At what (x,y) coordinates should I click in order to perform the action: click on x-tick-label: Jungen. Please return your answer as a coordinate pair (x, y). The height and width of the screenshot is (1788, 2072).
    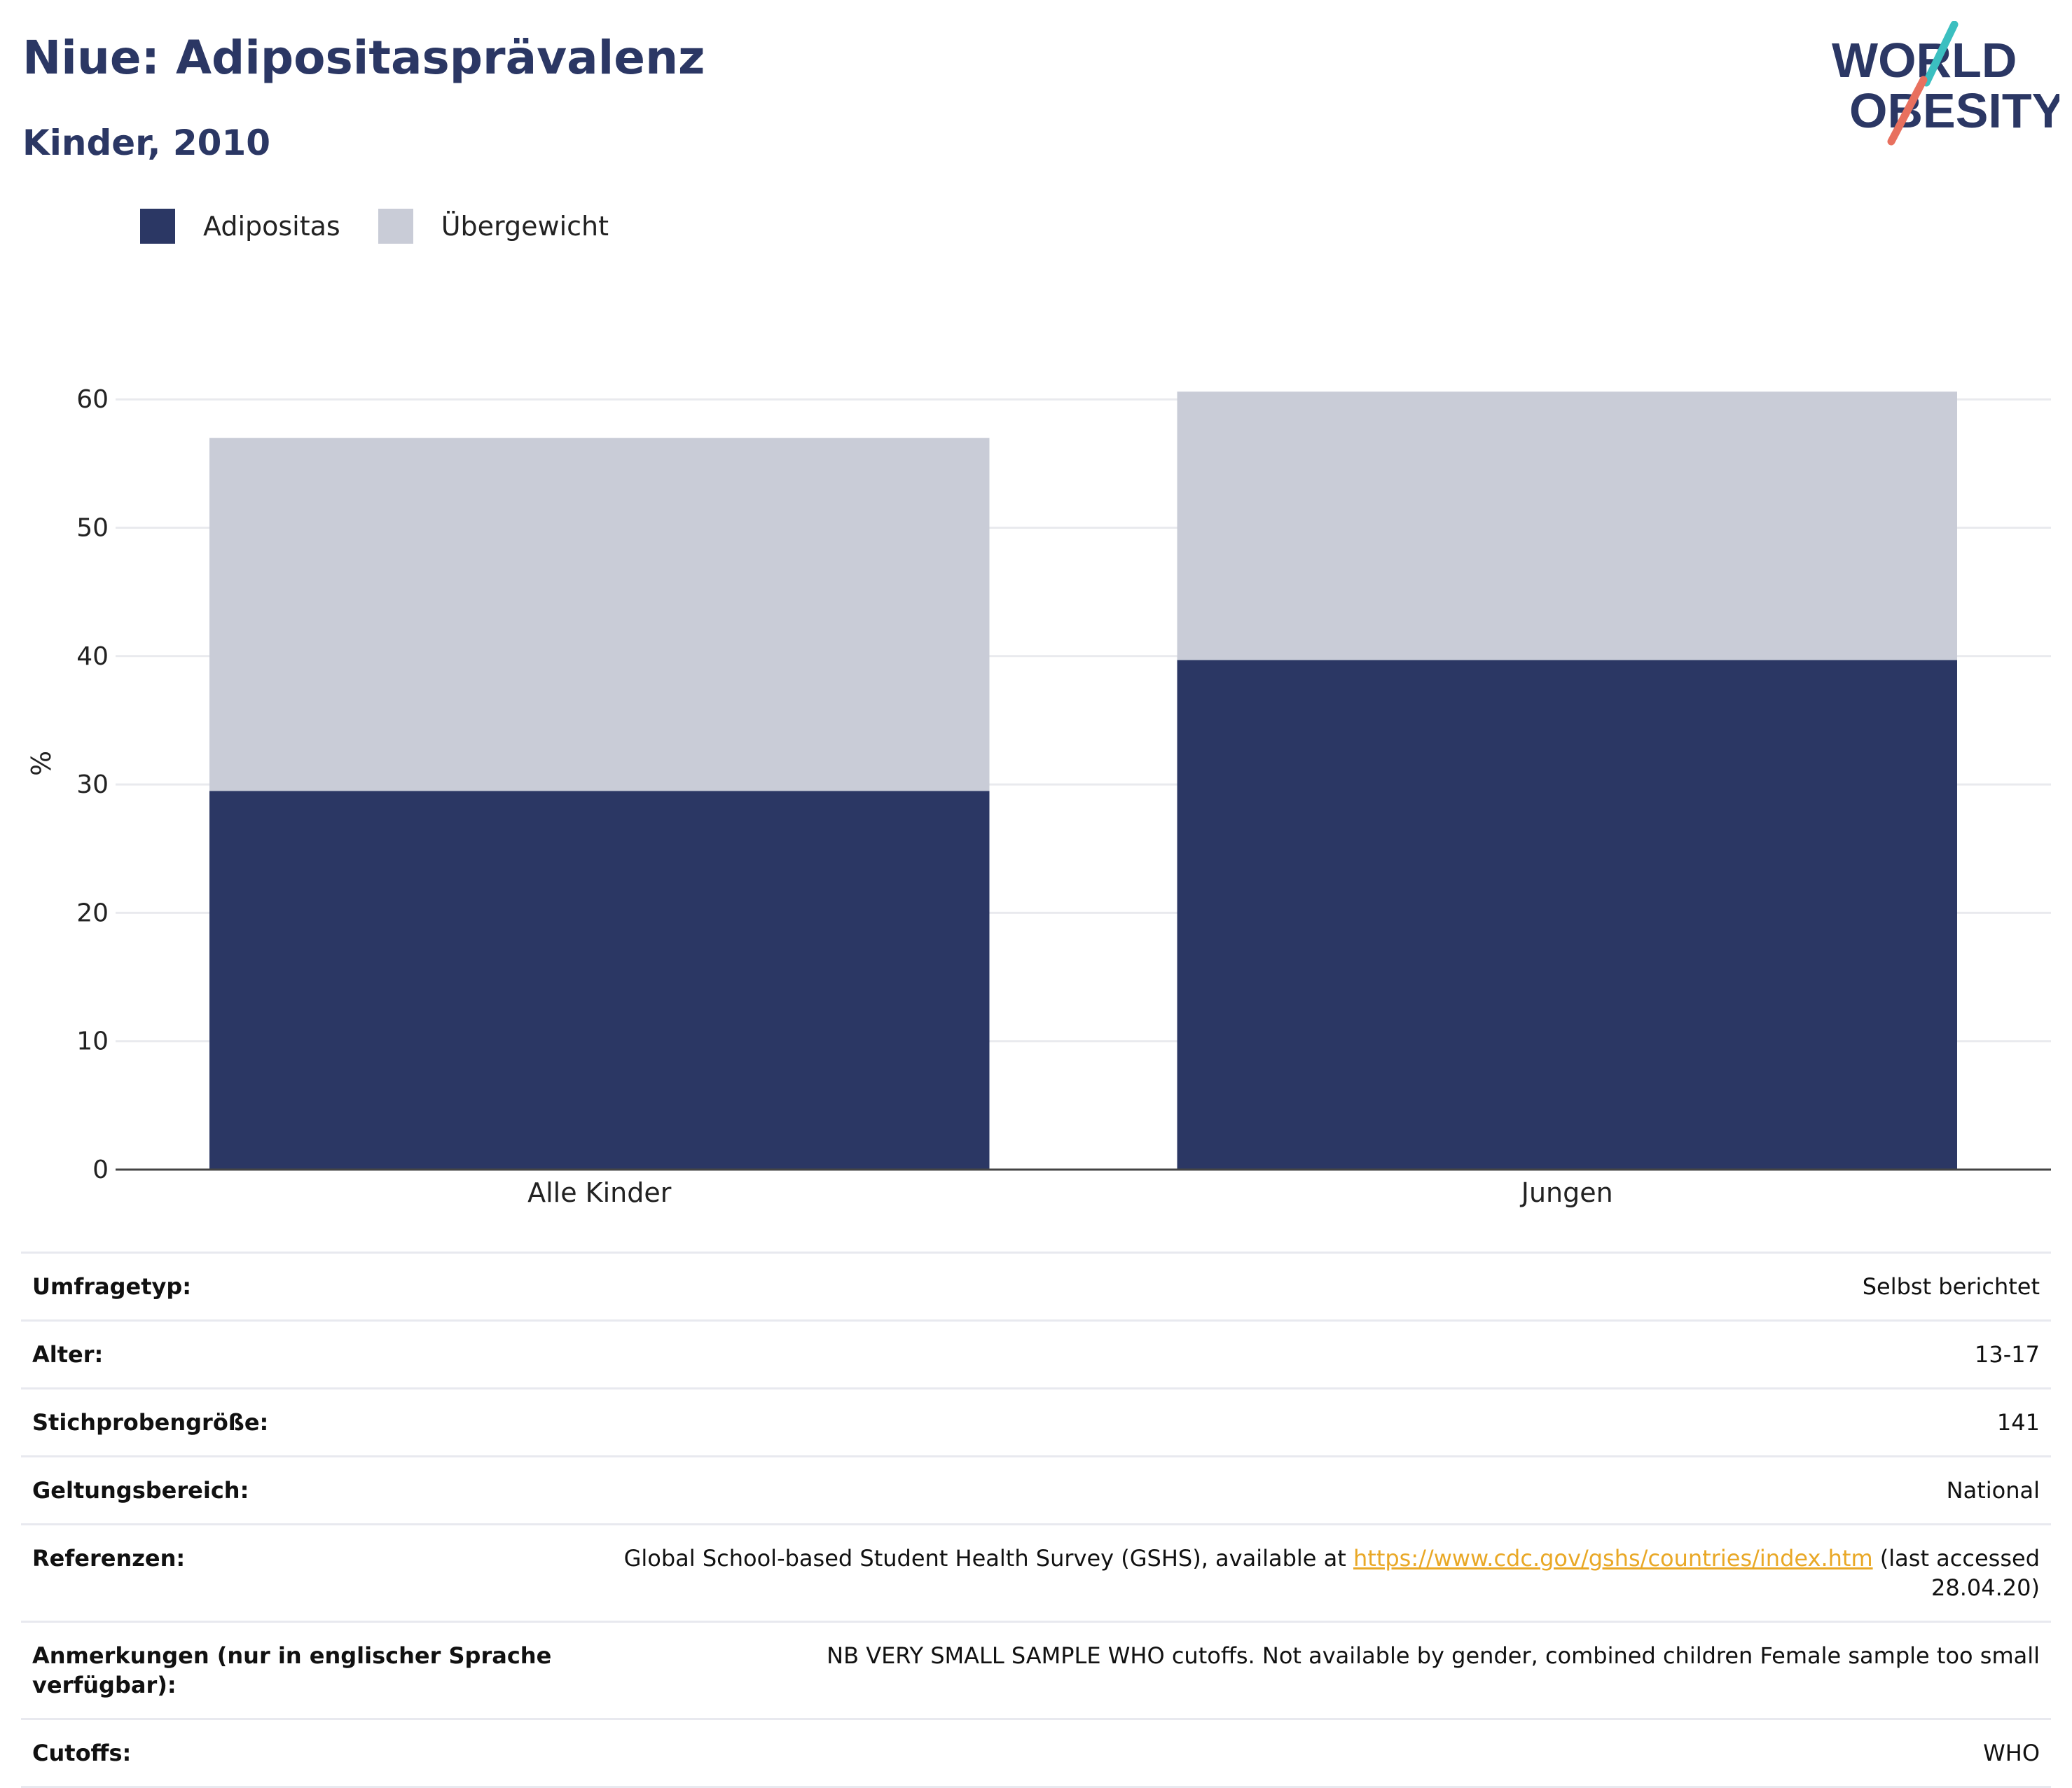
    Looking at the image, I should click on (1566, 1192).